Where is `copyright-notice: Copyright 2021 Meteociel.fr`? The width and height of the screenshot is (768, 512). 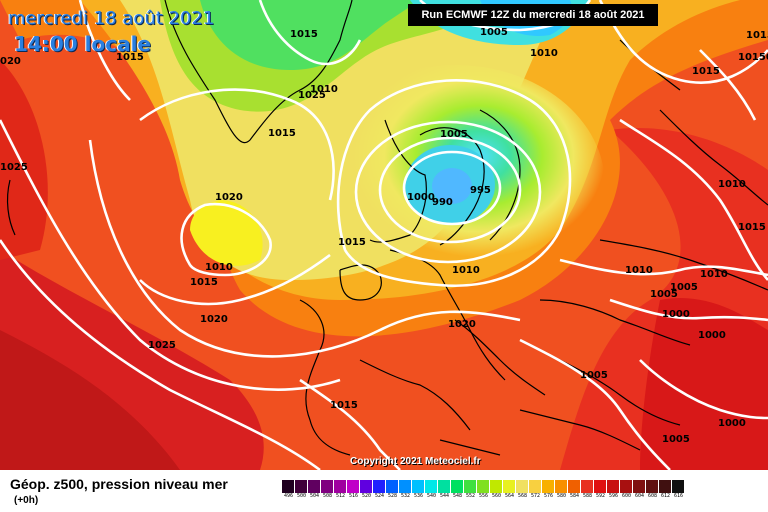 copyright-notice: Copyright 2021 Meteociel.fr is located at coordinates (415, 461).